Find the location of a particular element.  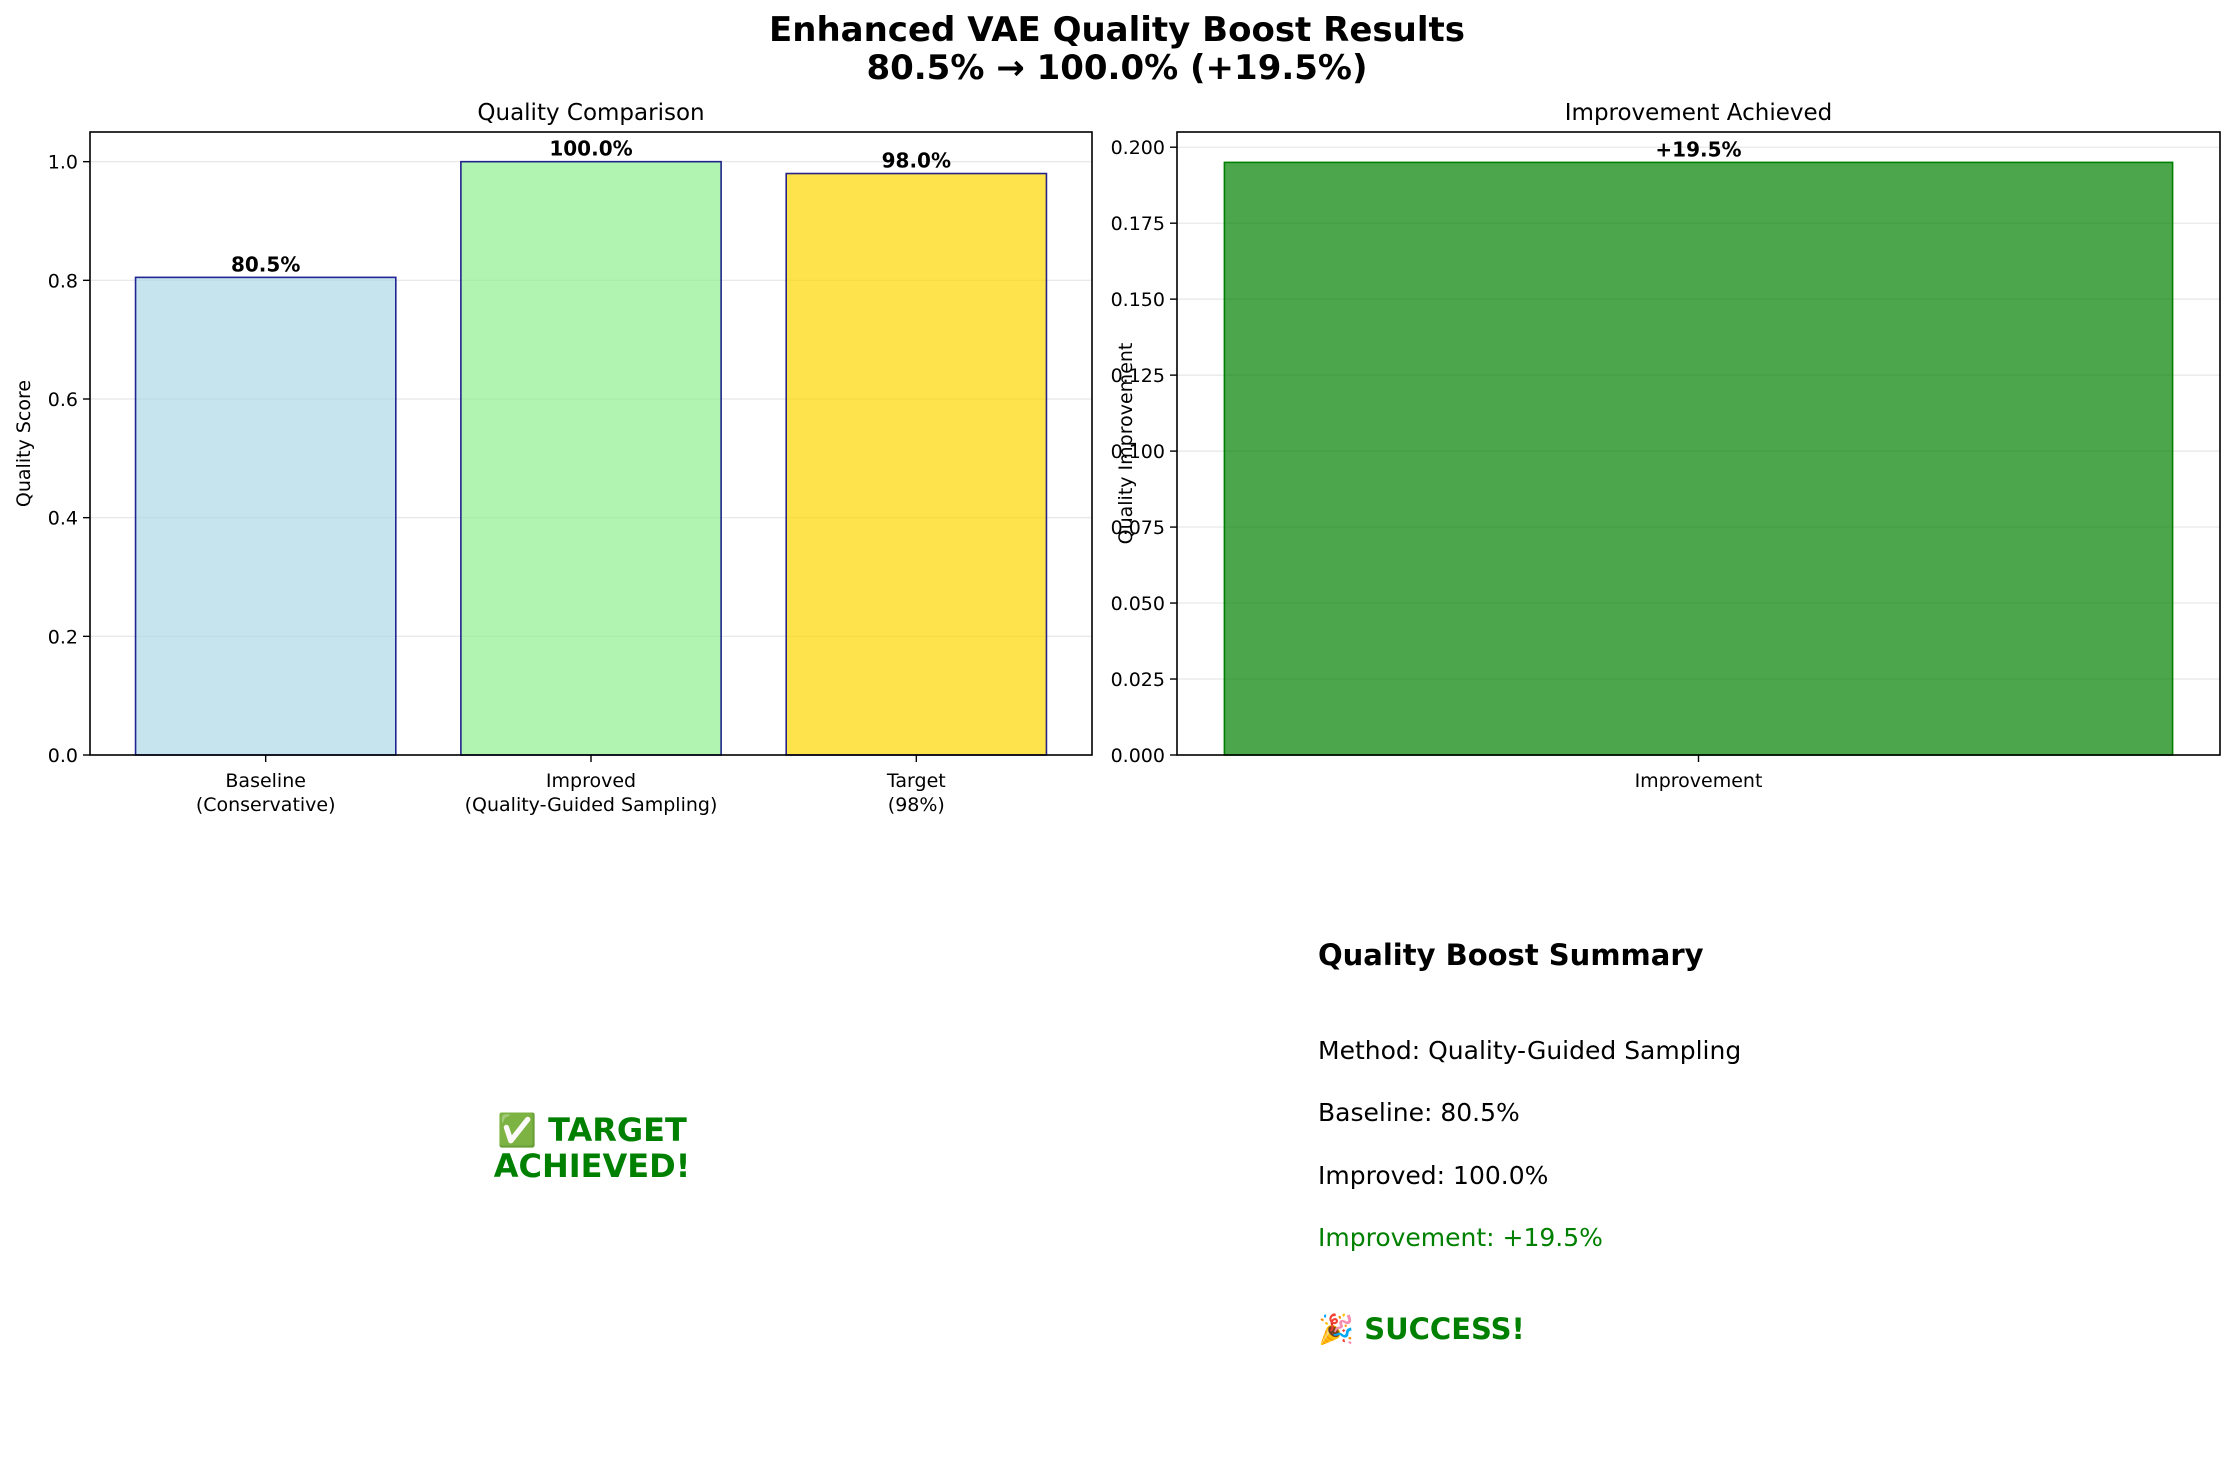

chart1-ytick-label: 1.0 is located at coordinates (63, 163).